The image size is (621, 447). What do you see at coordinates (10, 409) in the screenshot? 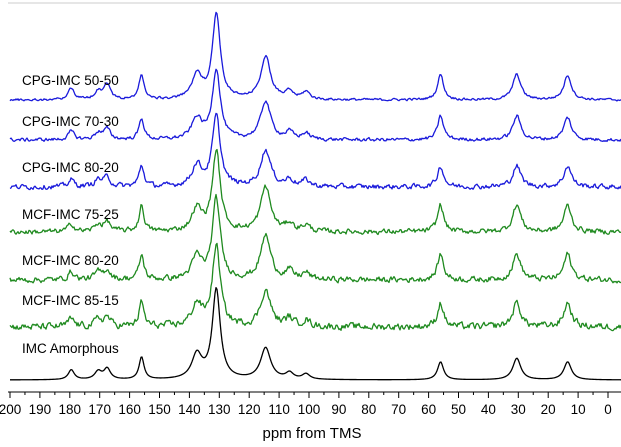
I see `x-tick-label: 200` at bounding box center [10, 409].